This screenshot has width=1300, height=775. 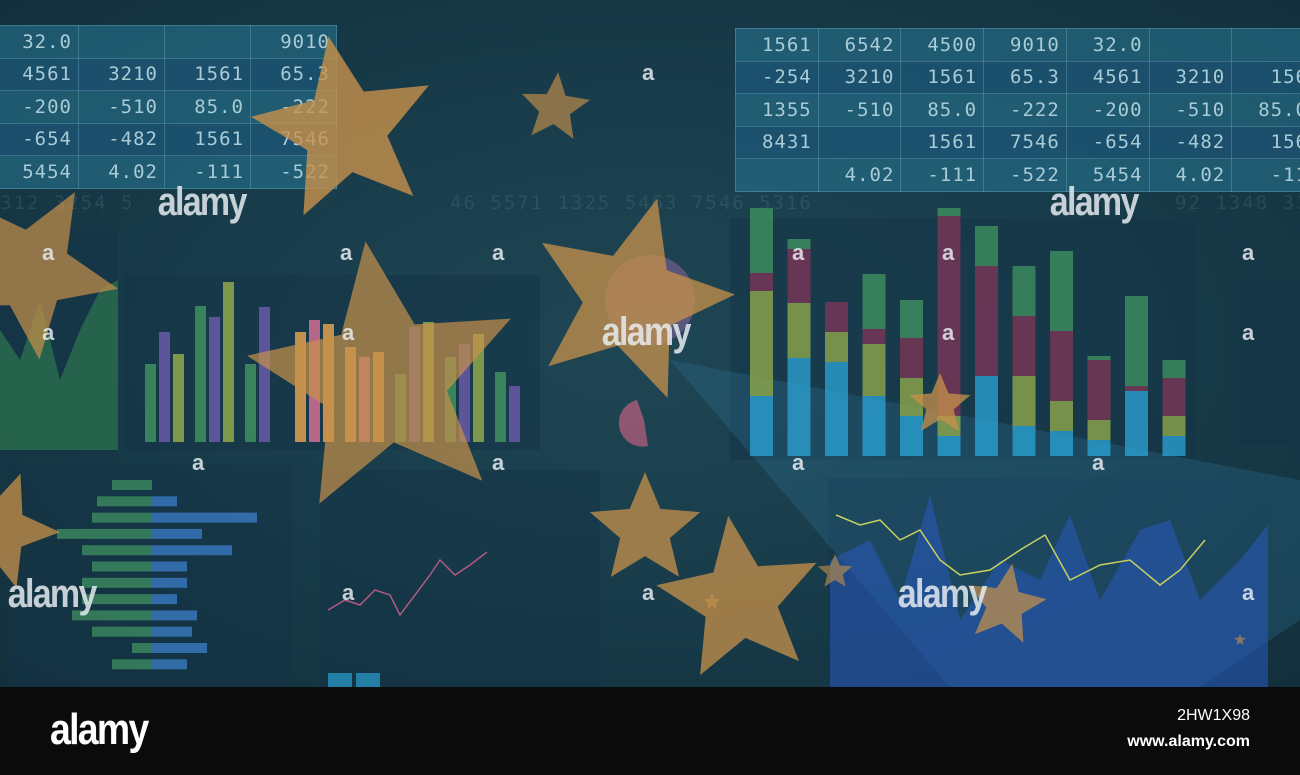 What do you see at coordinates (1265, 175) in the screenshot?
I see `table-cell: -11` at bounding box center [1265, 175].